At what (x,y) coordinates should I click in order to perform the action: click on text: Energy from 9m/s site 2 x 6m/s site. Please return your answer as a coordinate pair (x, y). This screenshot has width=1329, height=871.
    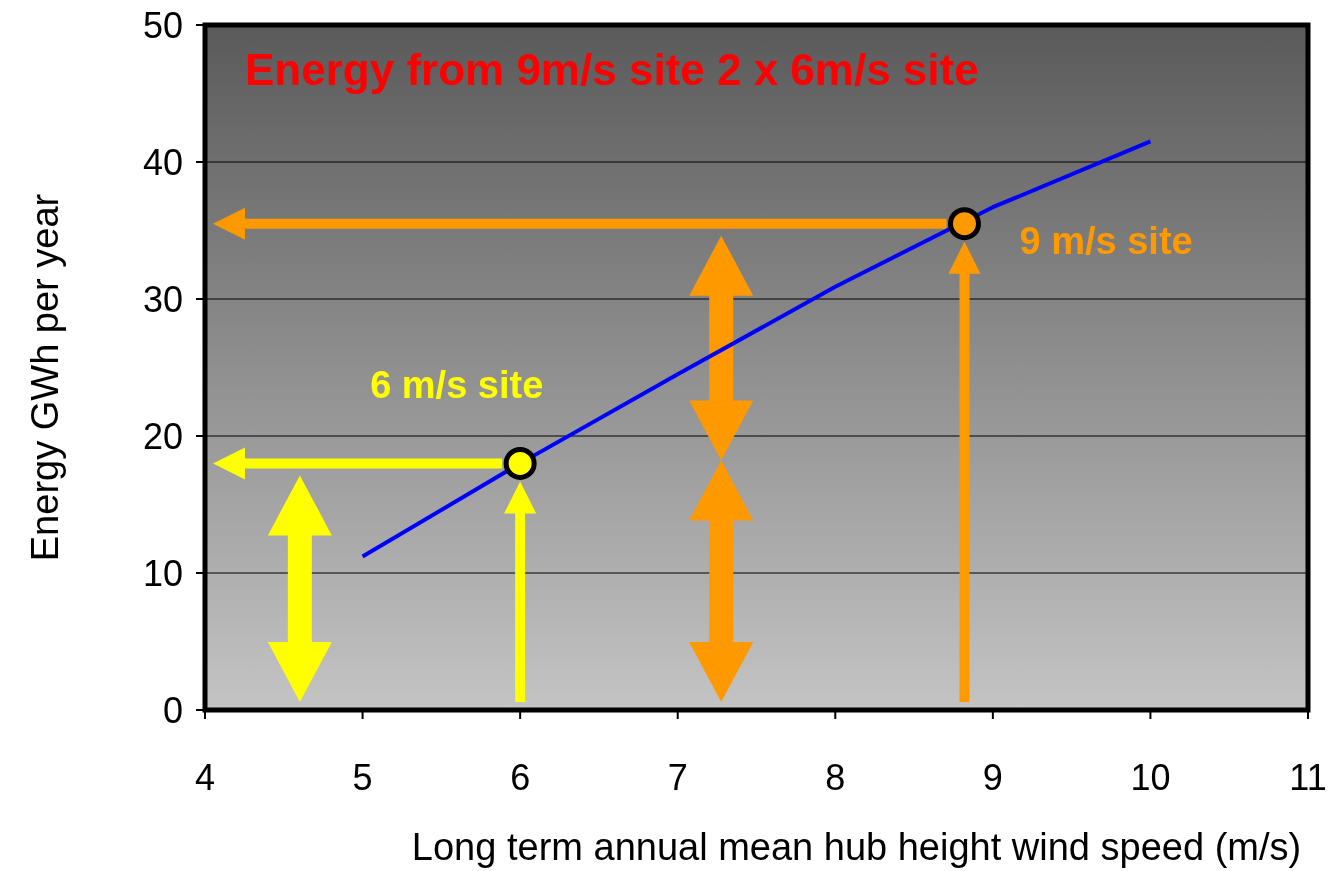
    Looking at the image, I should click on (612, 69).